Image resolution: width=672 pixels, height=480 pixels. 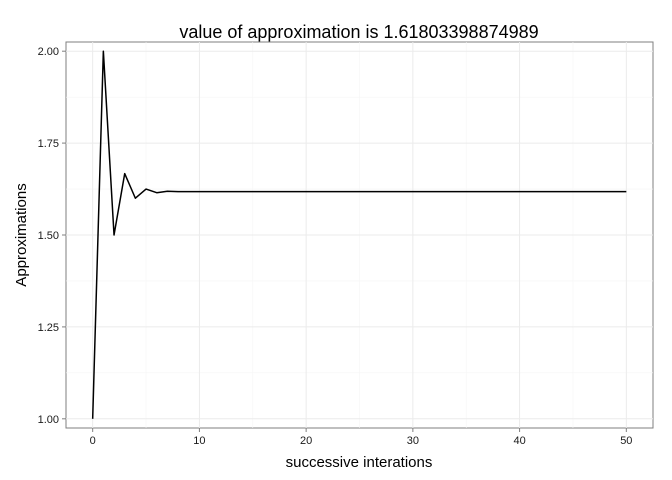 I want to click on x-axis: 0 10 20 30 40 50, so click(x=361, y=437).